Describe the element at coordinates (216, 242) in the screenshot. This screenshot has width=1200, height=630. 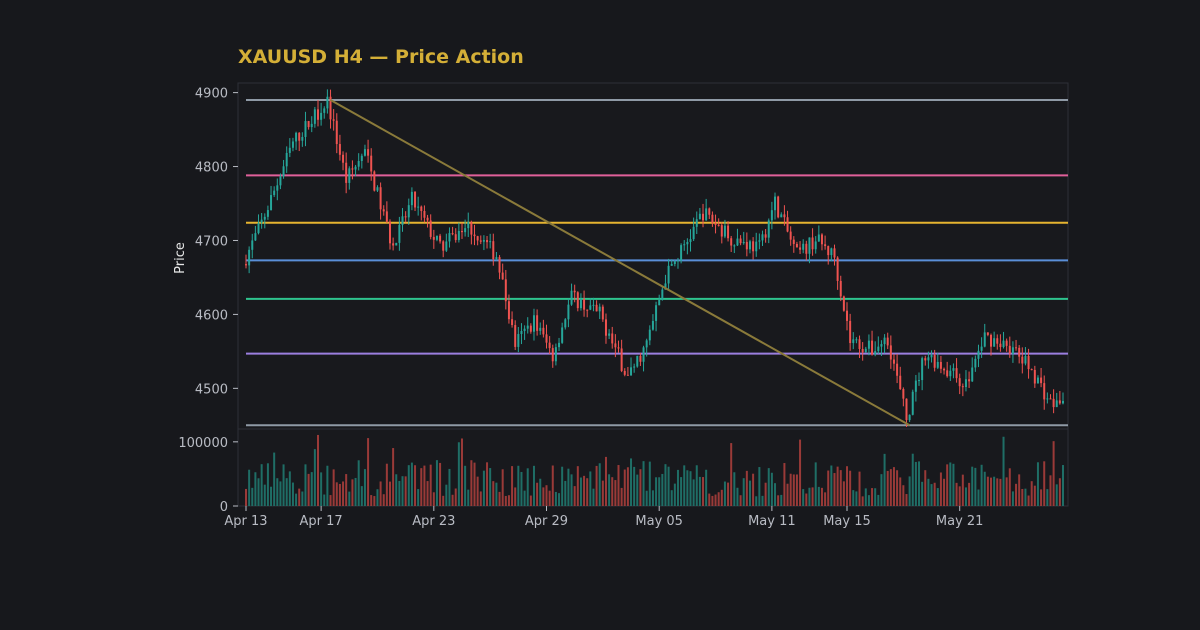
I see `price-axis: 4500 4600 4700 4800 4900` at that location.